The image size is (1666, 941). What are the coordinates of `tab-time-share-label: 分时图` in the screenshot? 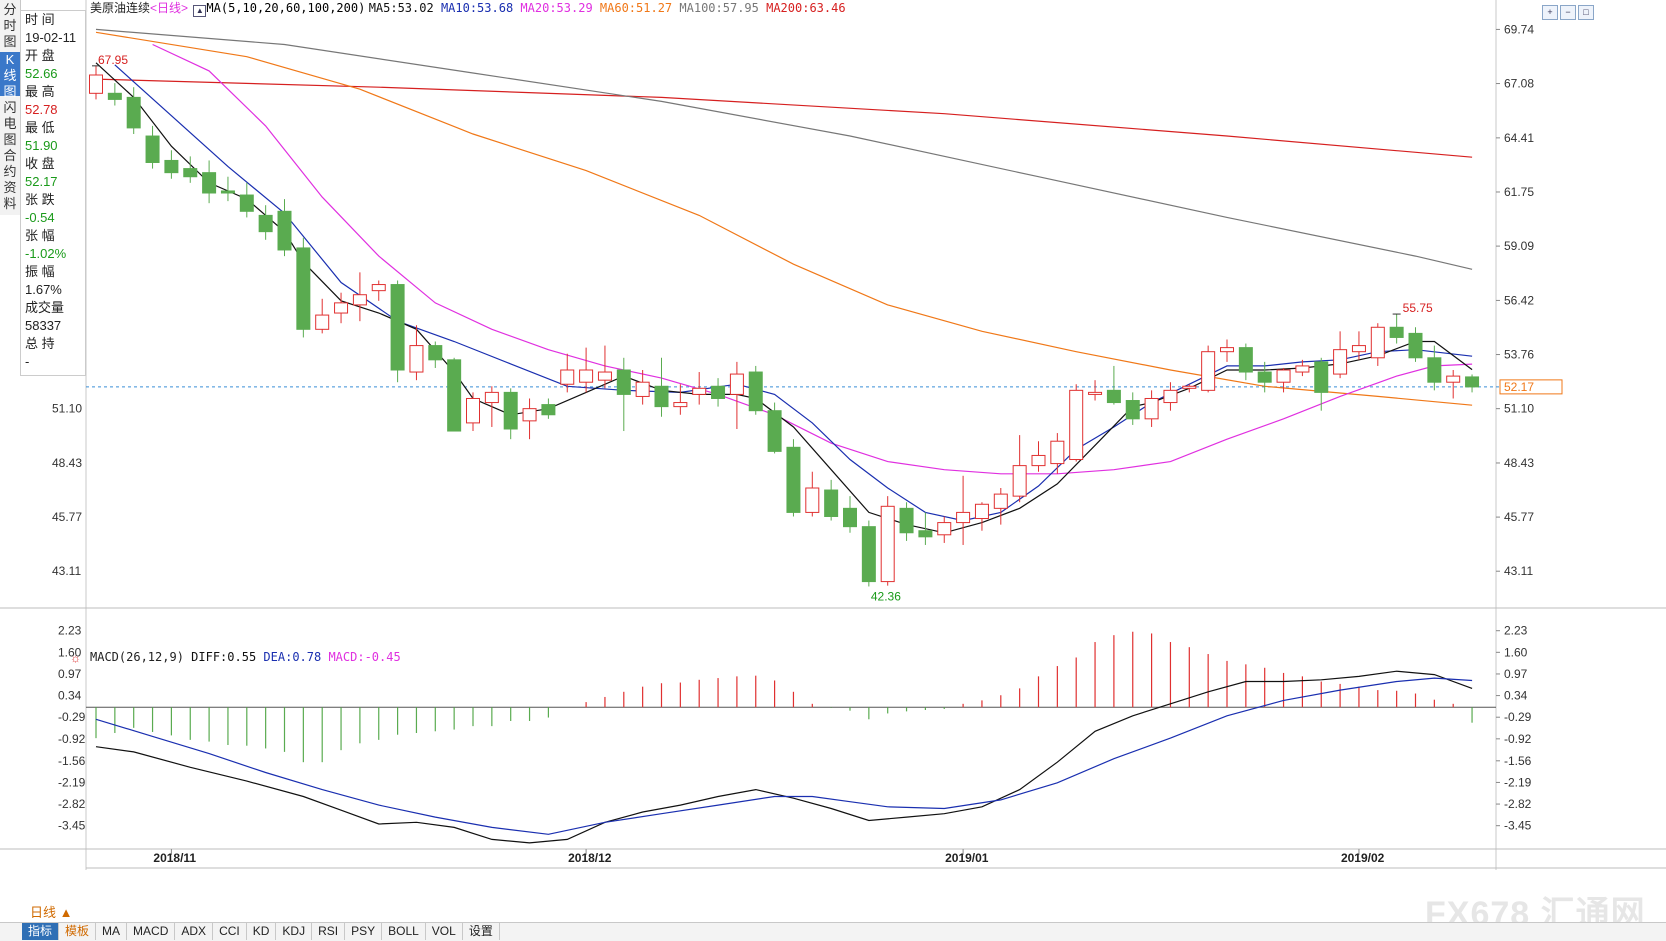 It's located at (10, 25).